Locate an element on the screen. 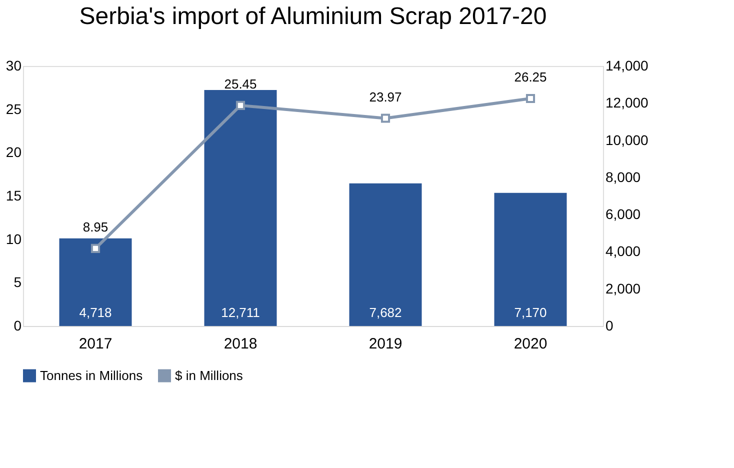 Image resolution: width=734 pixels, height=468 pixels. y-tick-label: 15 is located at coordinates (14, 196).